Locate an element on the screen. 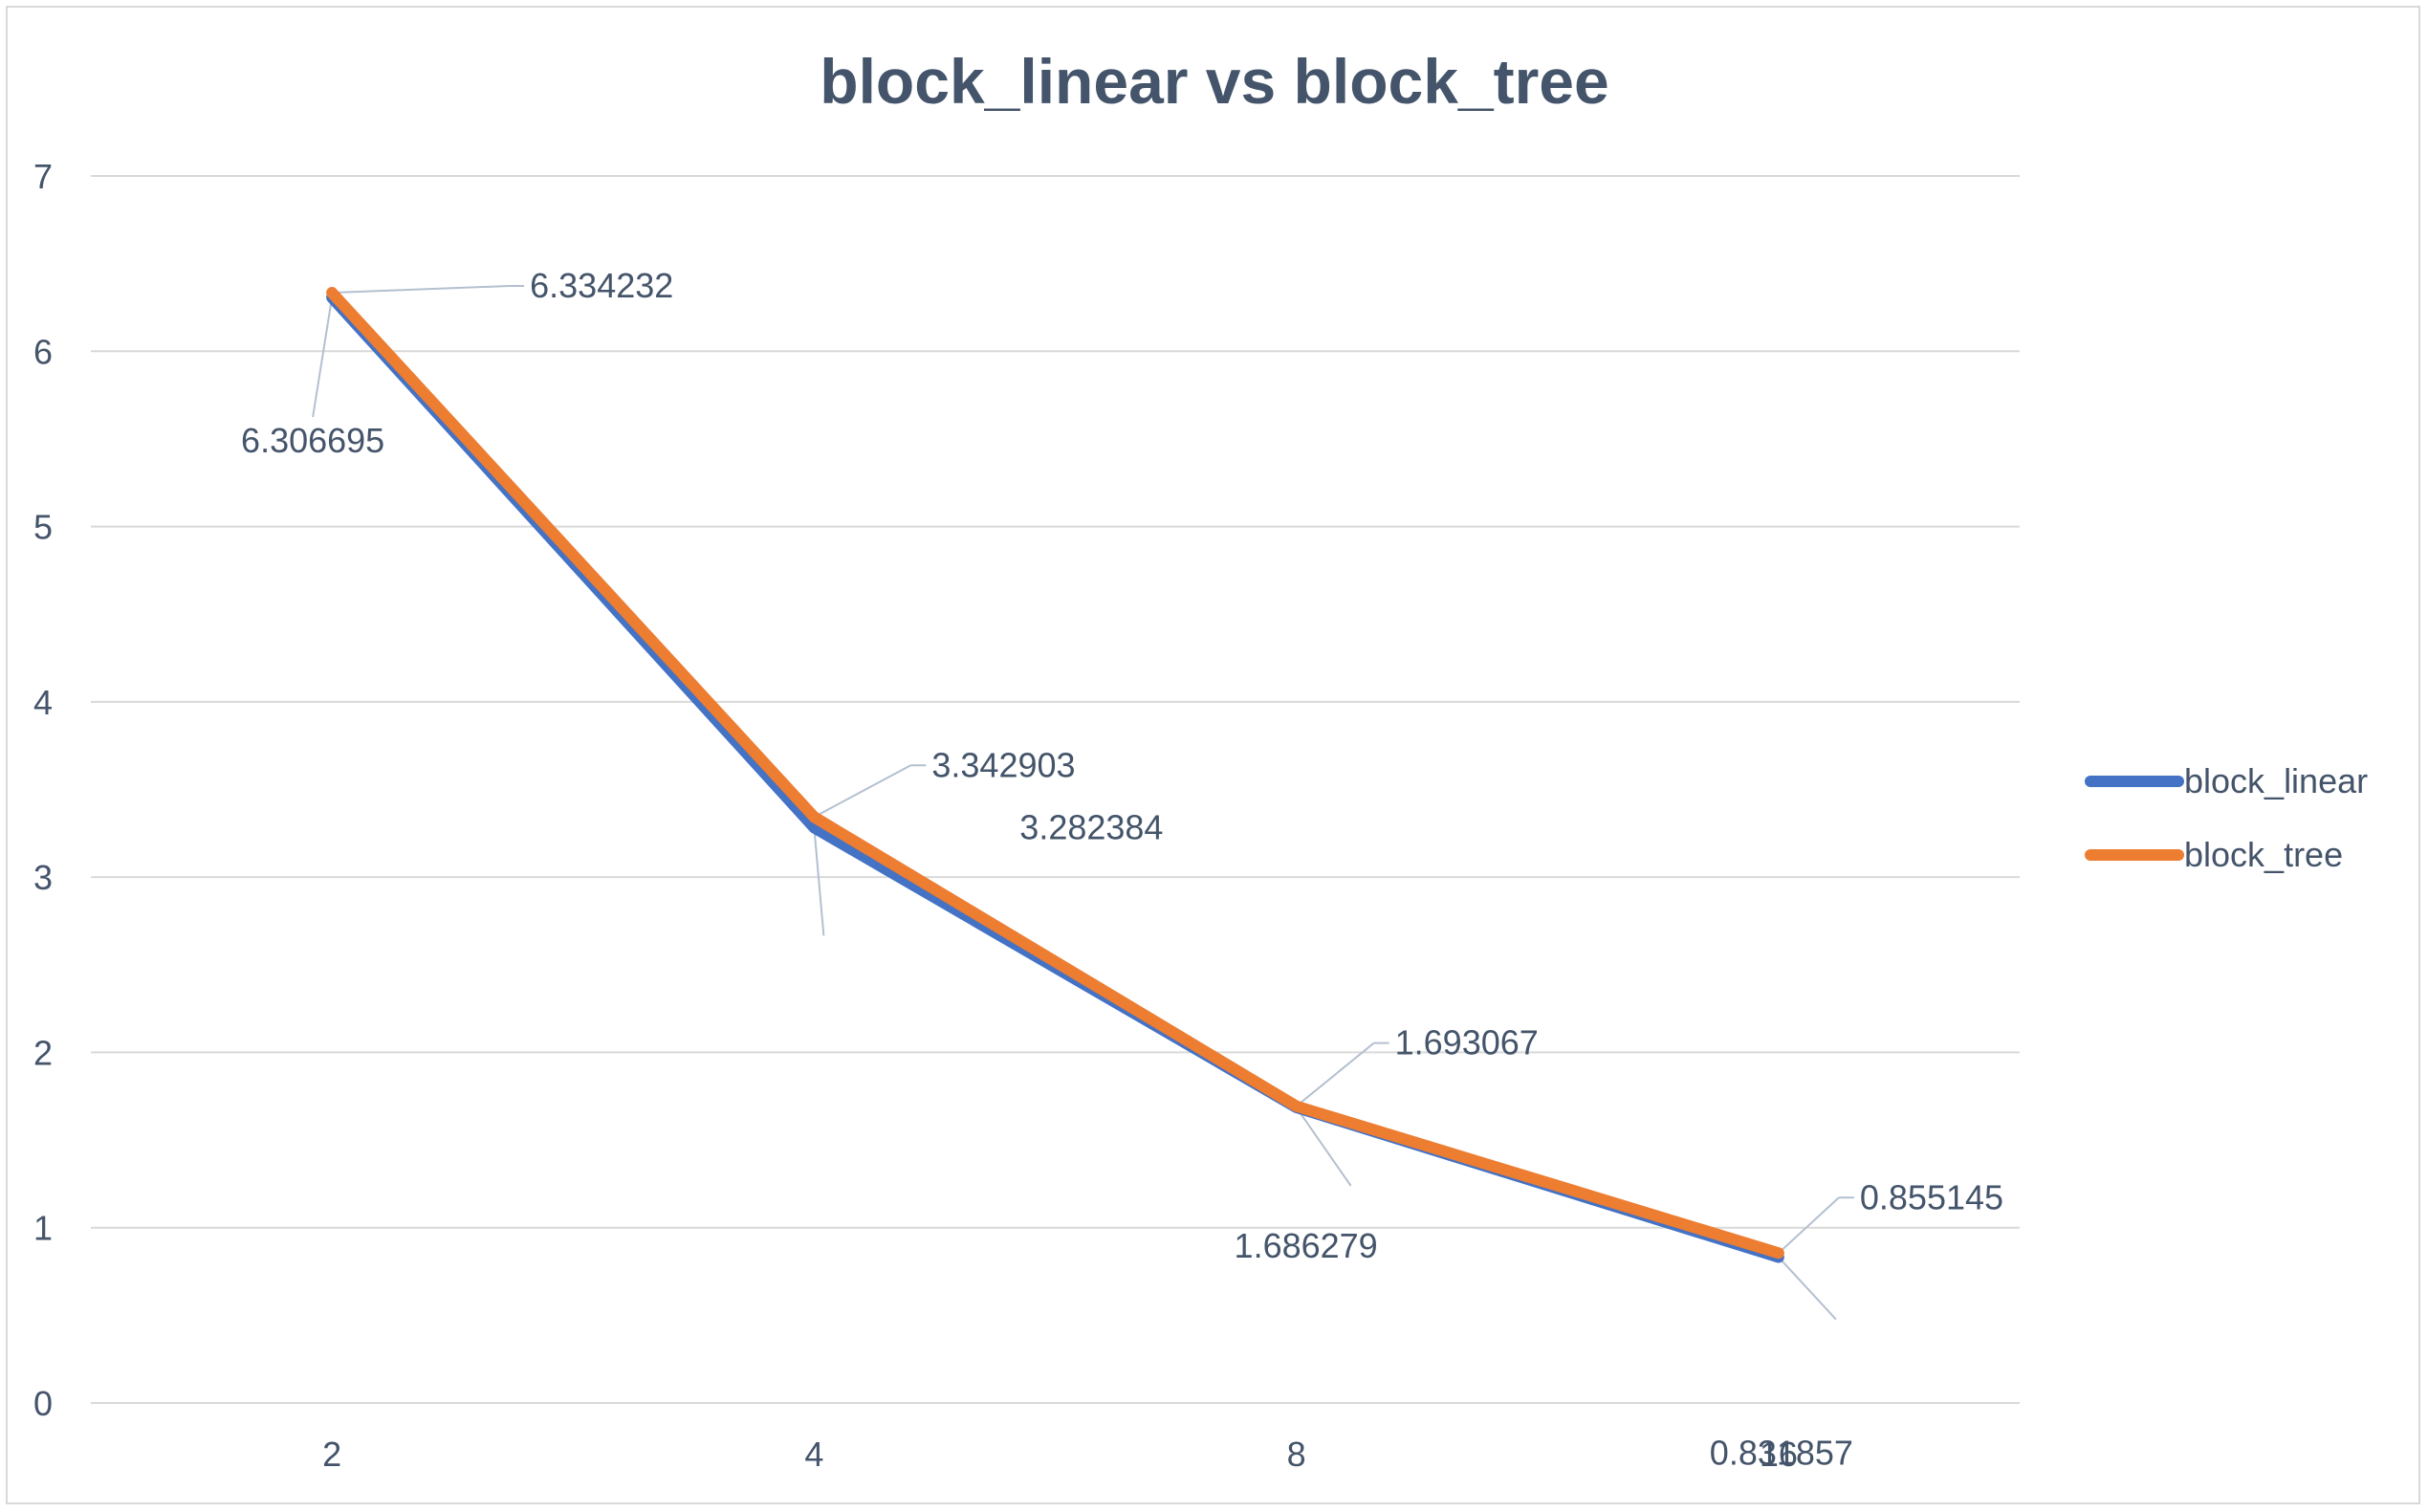 This screenshot has width=2428, height=1512. y-axis: 0 1 2 3 4 5 6 7 is located at coordinates (43, 790).